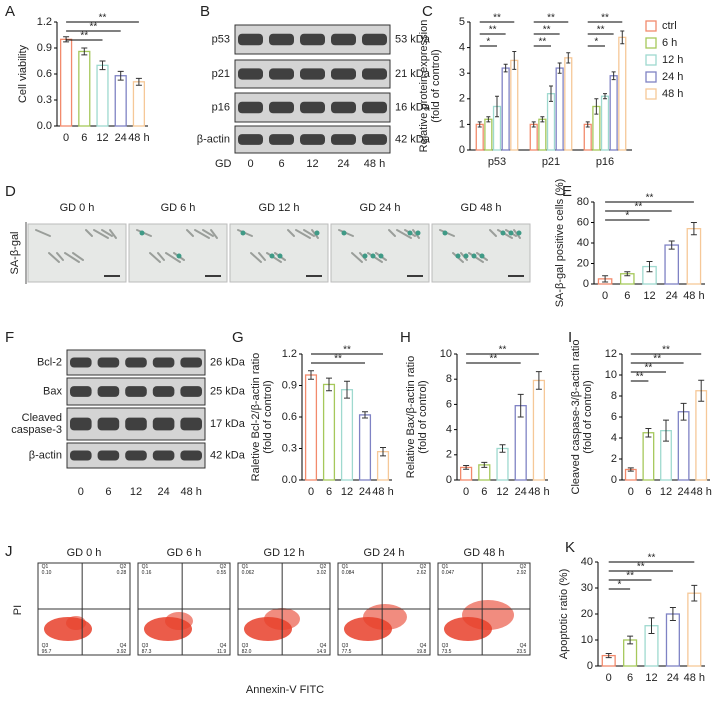 This screenshot has height=713, width=720. Describe the element at coordinates (245, 567) in the screenshot. I see `quadrant-name: Q1` at that location.